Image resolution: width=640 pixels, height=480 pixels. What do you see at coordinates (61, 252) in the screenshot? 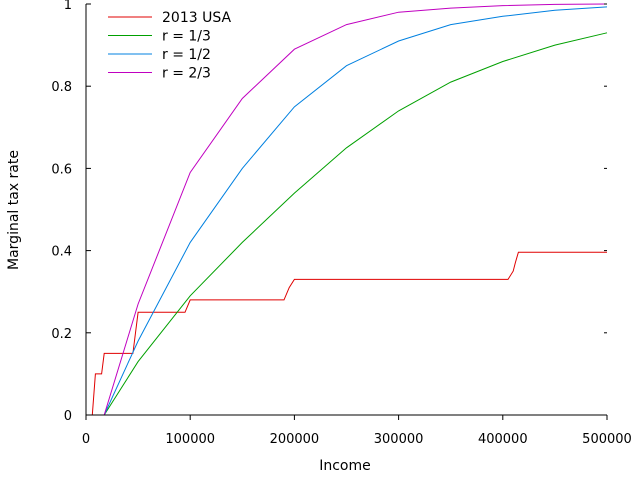
I see `y-tick-label: 0.4` at bounding box center [61, 252].